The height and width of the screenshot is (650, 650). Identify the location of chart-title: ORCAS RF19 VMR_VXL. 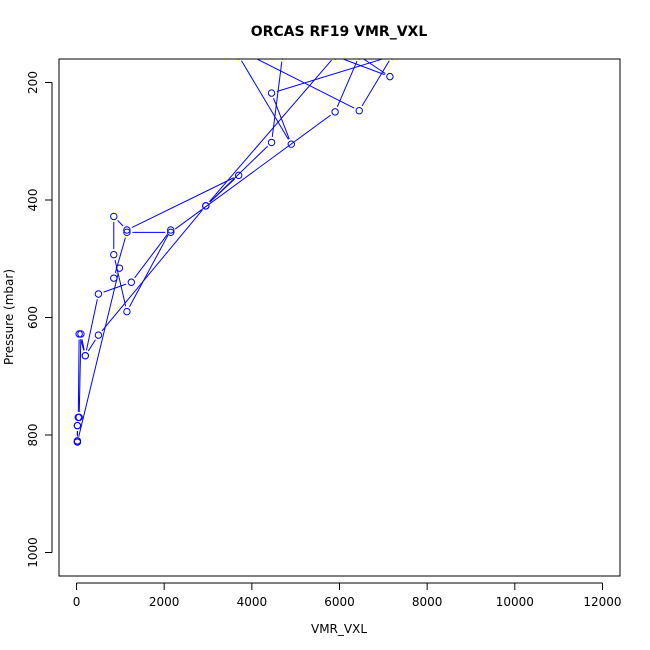
(339, 32).